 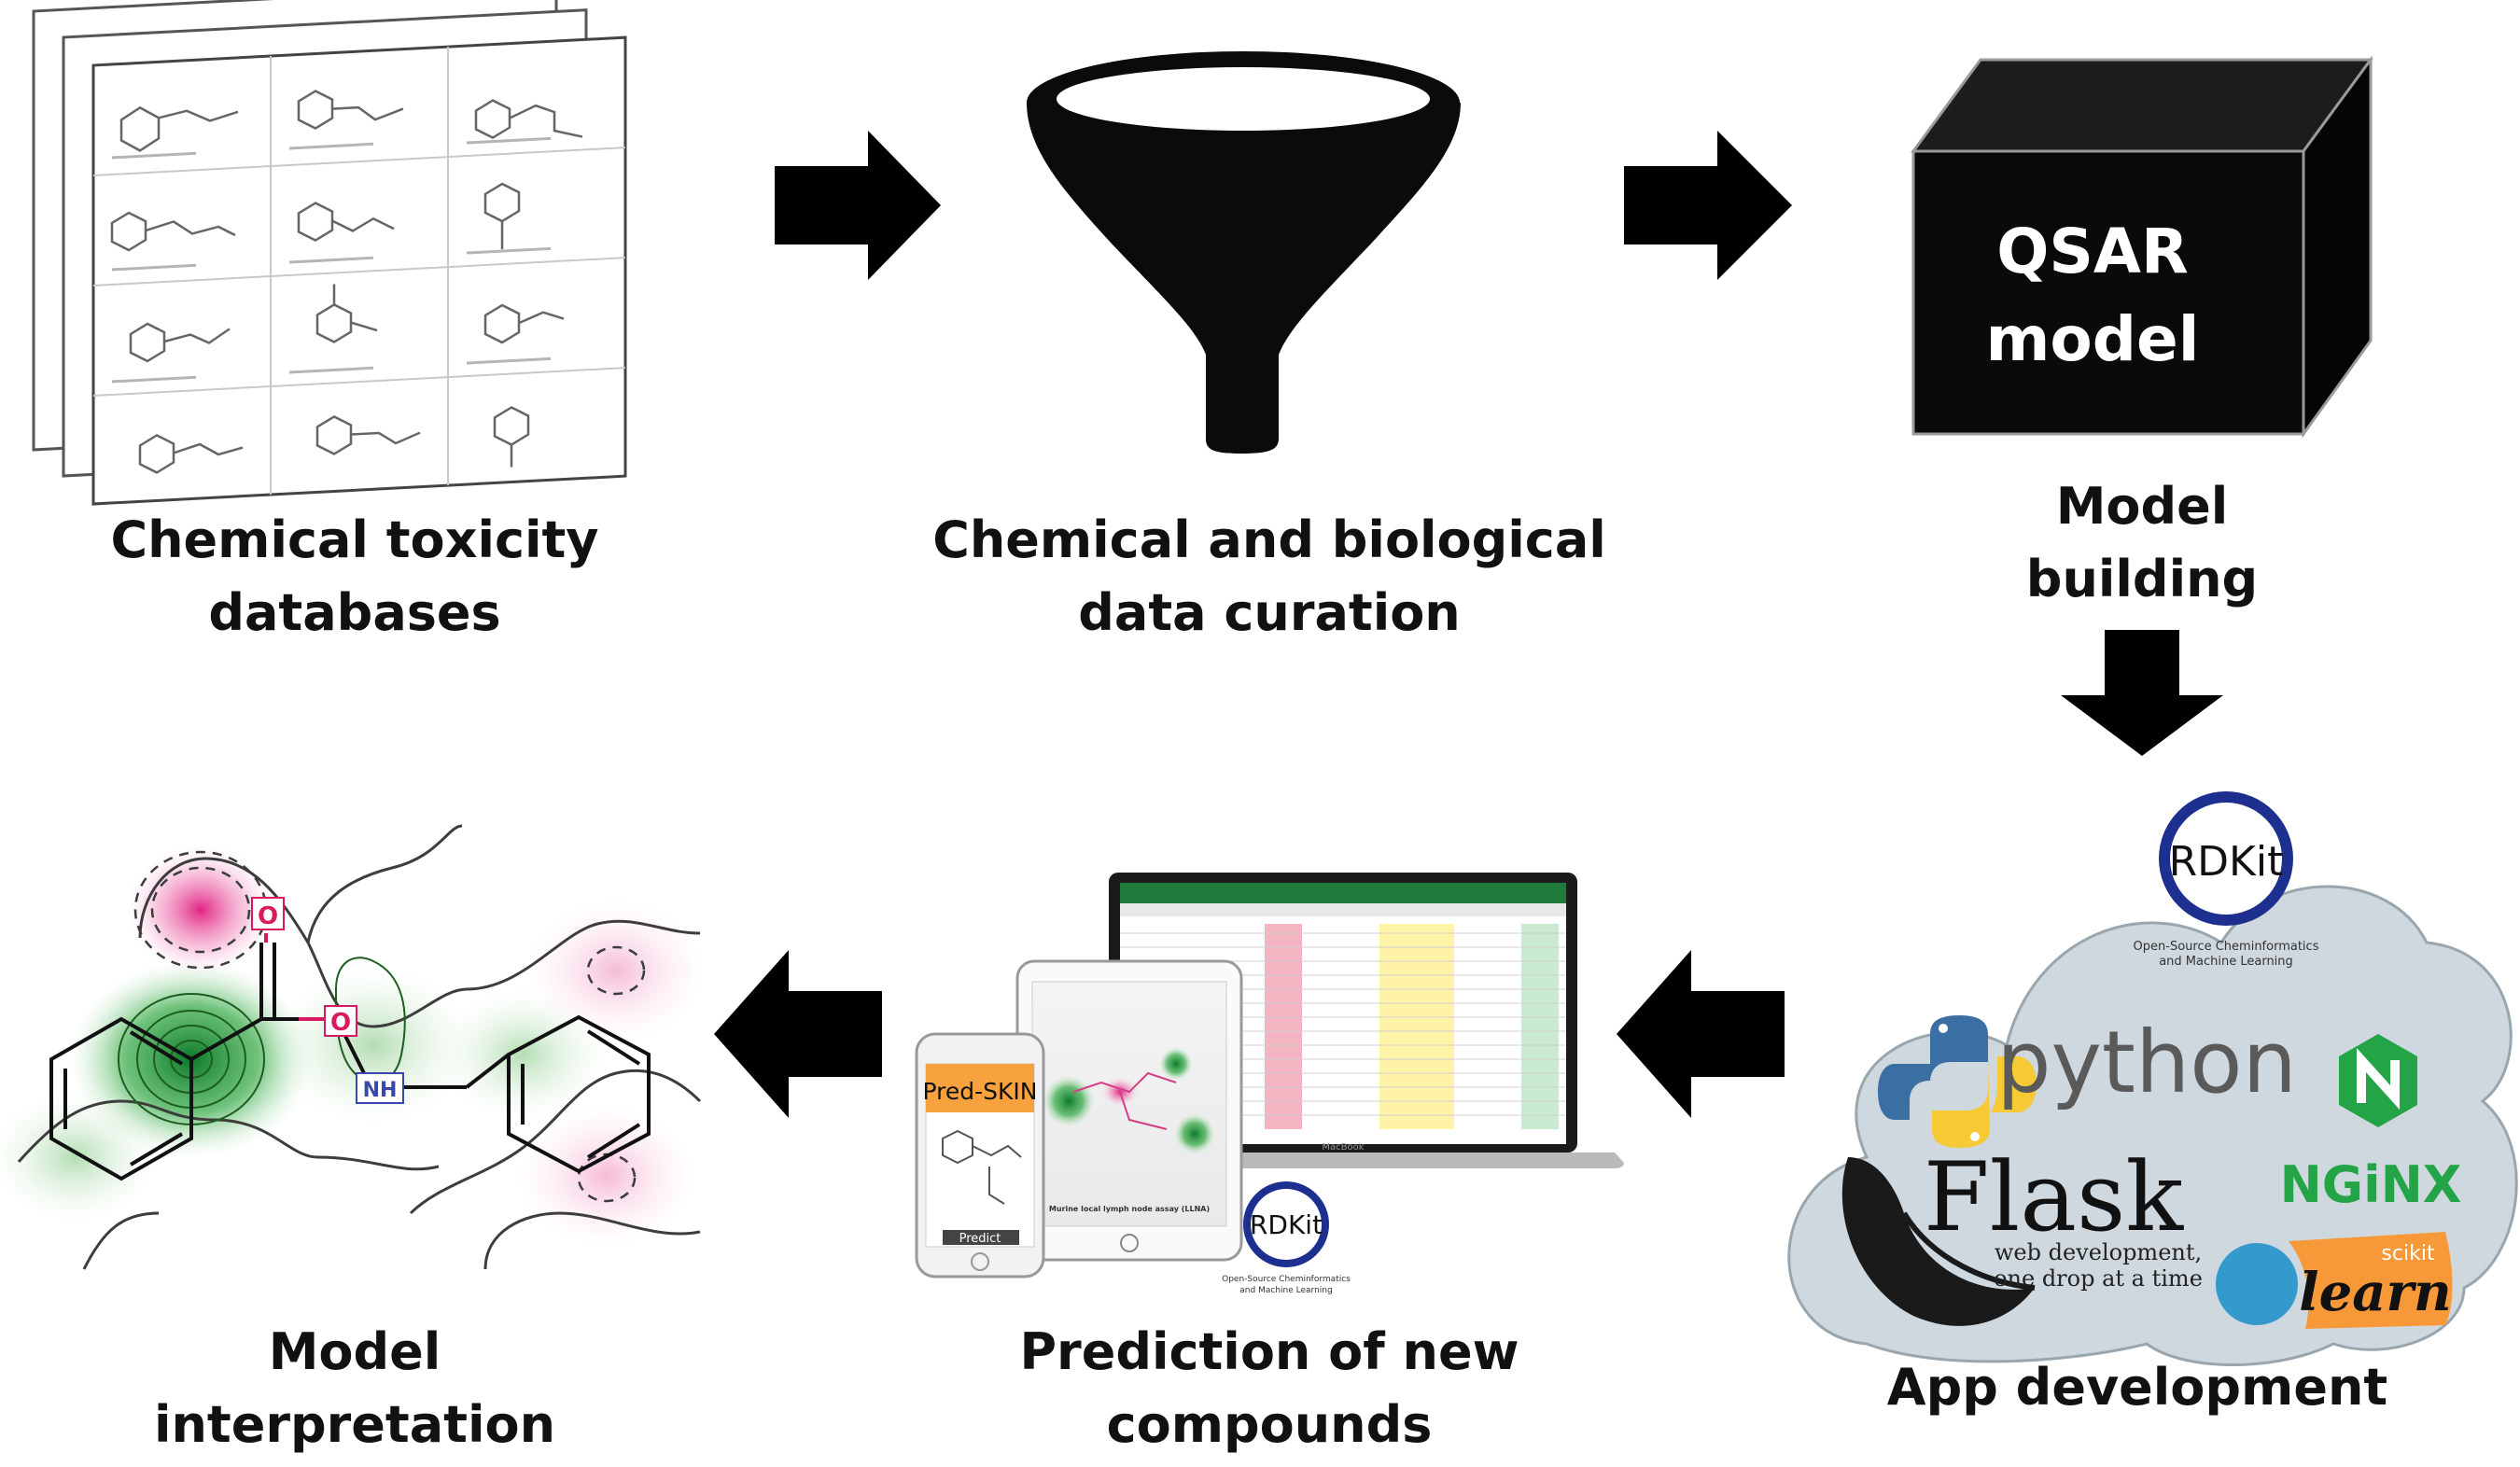 I want to click on record-text-lines, so click(x=331, y=260).